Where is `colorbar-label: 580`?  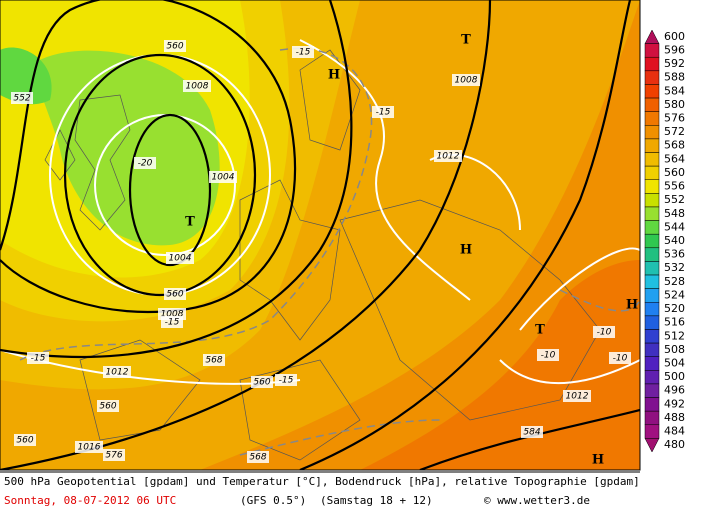
colorbar-label: 580 is located at coordinates (674, 104).